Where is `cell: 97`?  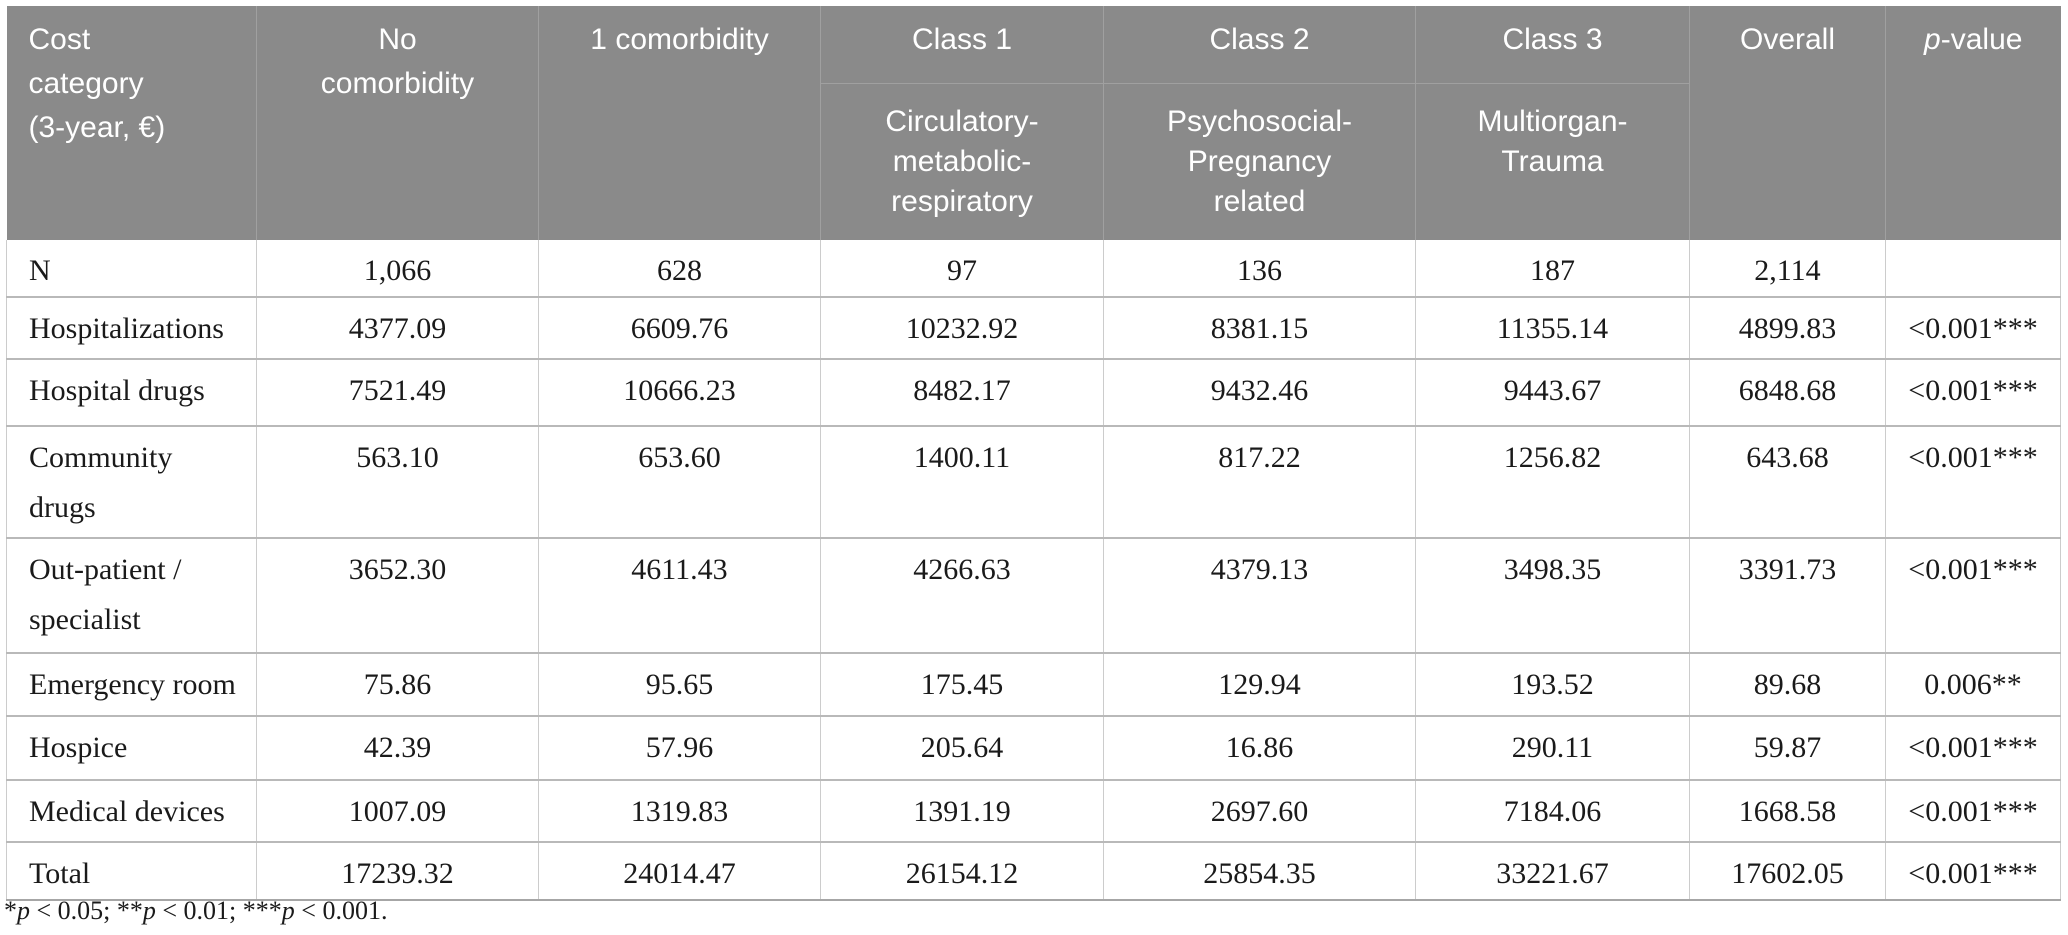 cell: 97 is located at coordinates (962, 268).